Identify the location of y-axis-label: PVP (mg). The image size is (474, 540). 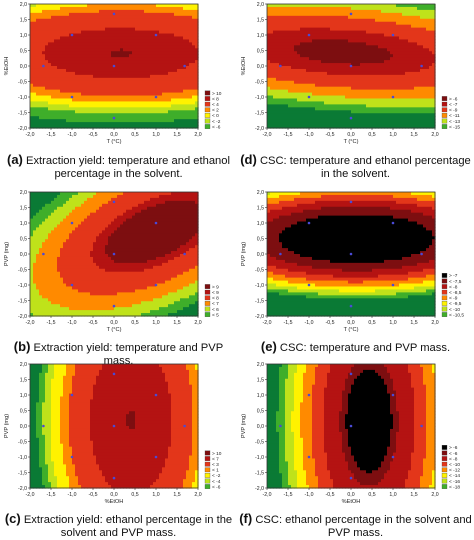
(7, 254).